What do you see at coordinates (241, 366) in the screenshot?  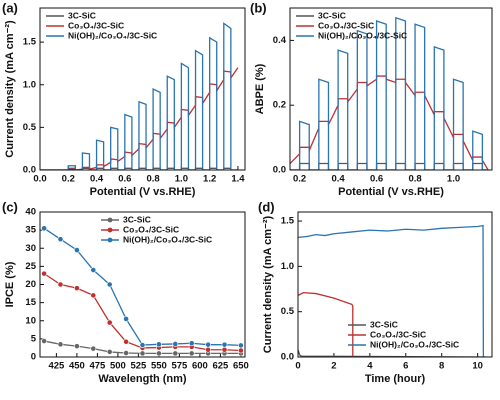 I see `x-tick-label: 650` at bounding box center [241, 366].